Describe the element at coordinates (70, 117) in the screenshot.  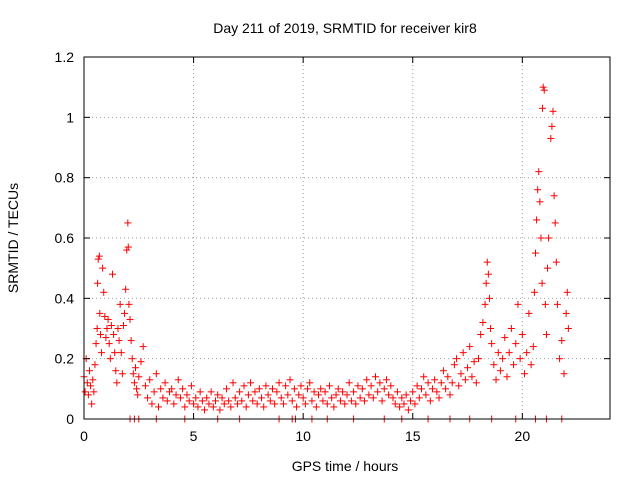
I see `y-tick-label: 1` at that location.